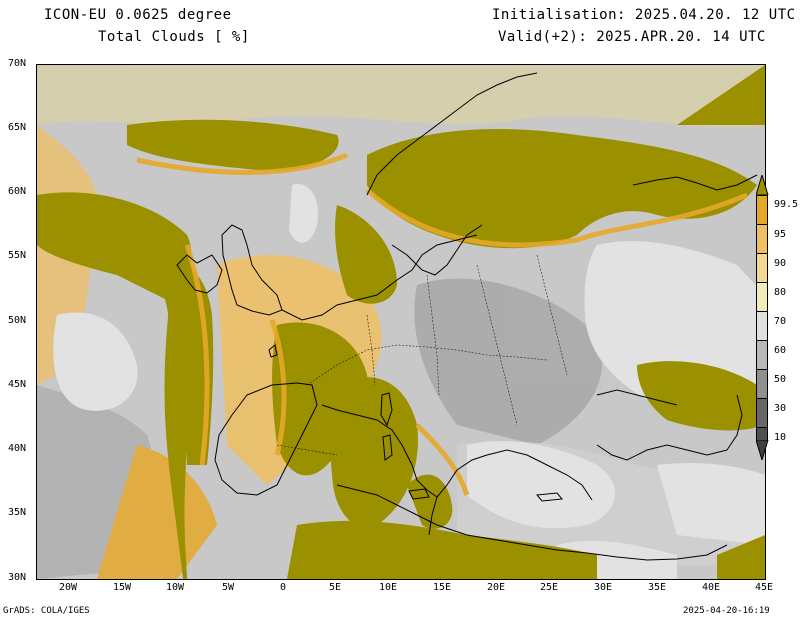  What do you see at coordinates (780, 321) in the screenshot?
I see `legend-label: 70` at bounding box center [780, 321].